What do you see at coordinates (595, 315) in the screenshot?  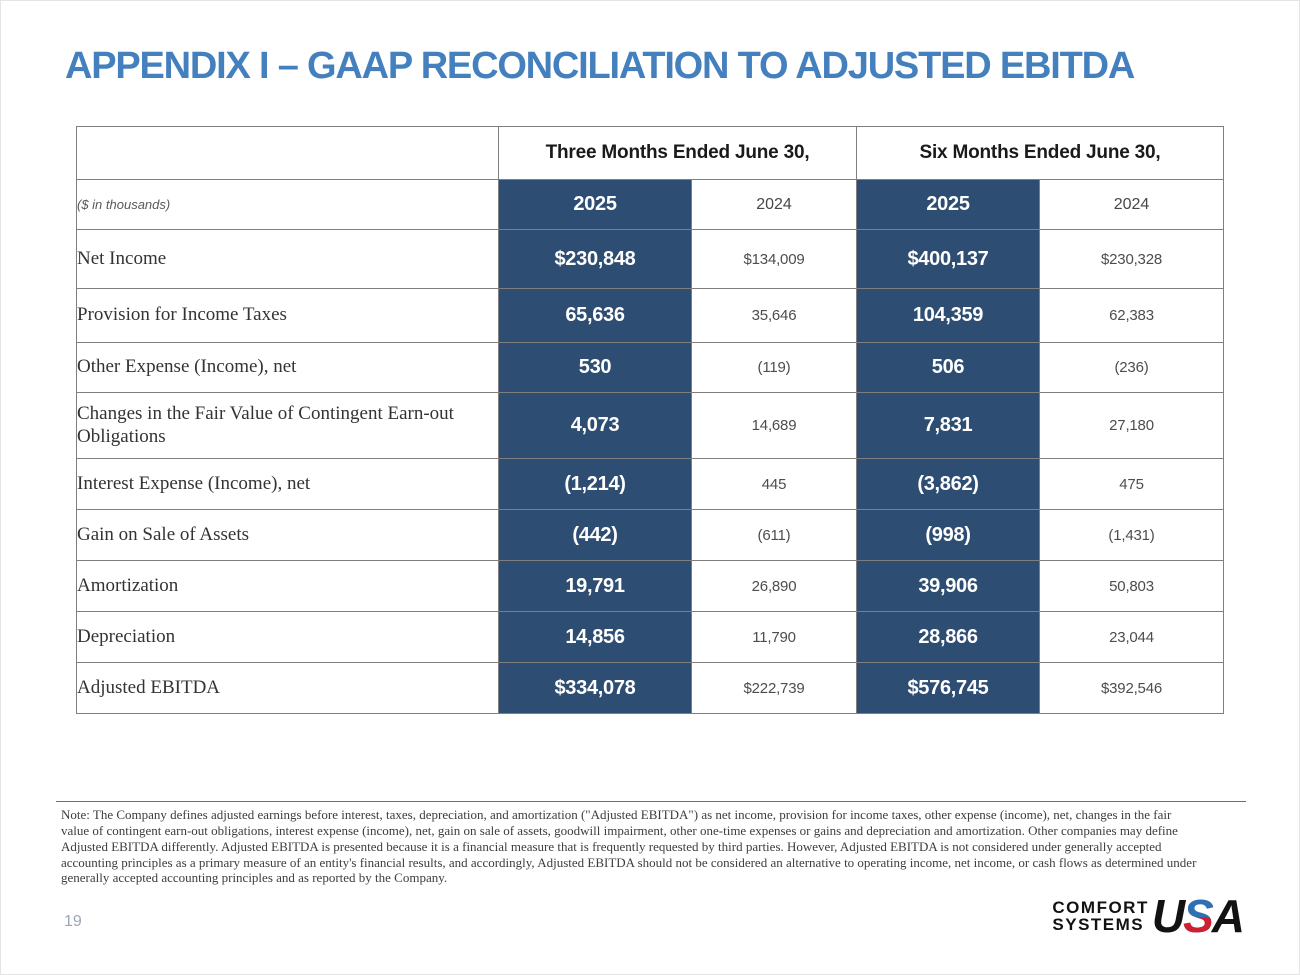 I see `cell-value: 65,636` at bounding box center [595, 315].